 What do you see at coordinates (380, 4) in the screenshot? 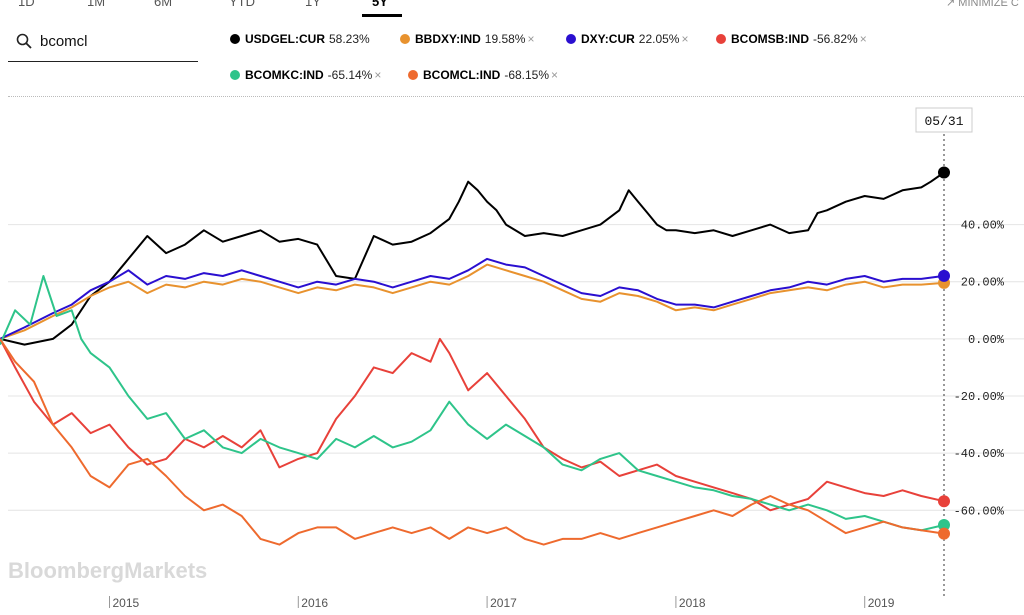
I see `tab-5y: 5Y` at bounding box center [380, 4].